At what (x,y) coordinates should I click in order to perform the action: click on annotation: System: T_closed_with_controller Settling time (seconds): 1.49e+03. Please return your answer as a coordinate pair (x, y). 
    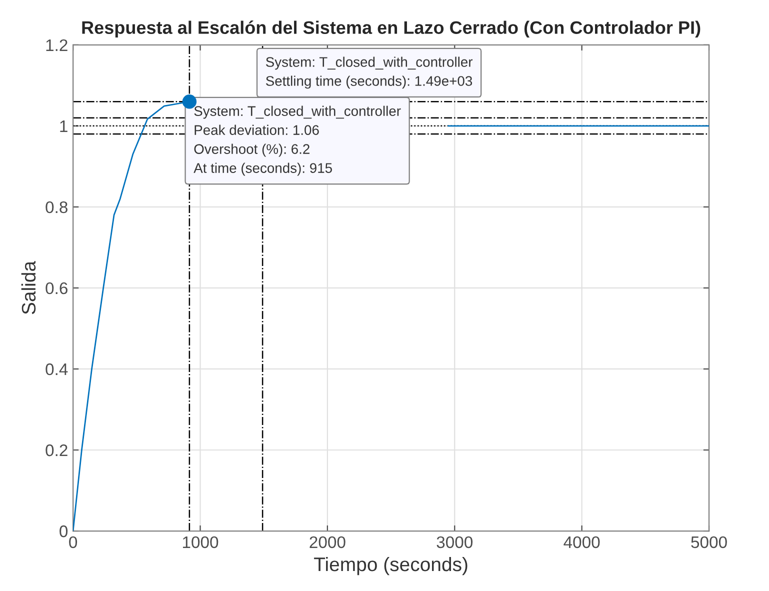
    Looking at the image, I should click on (369, 72).